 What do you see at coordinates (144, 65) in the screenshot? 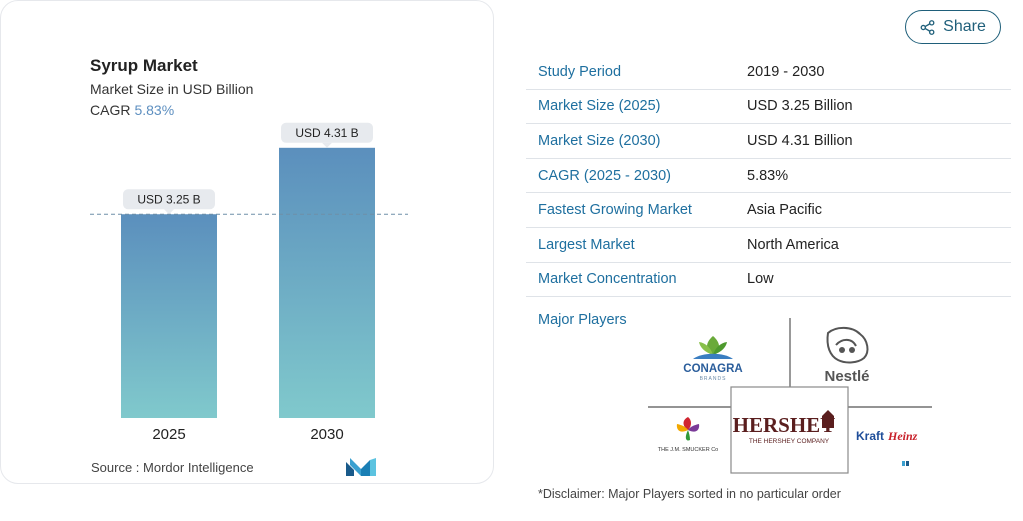
I see `chart-title: Syrup Market` at bounding box center [144, 65].